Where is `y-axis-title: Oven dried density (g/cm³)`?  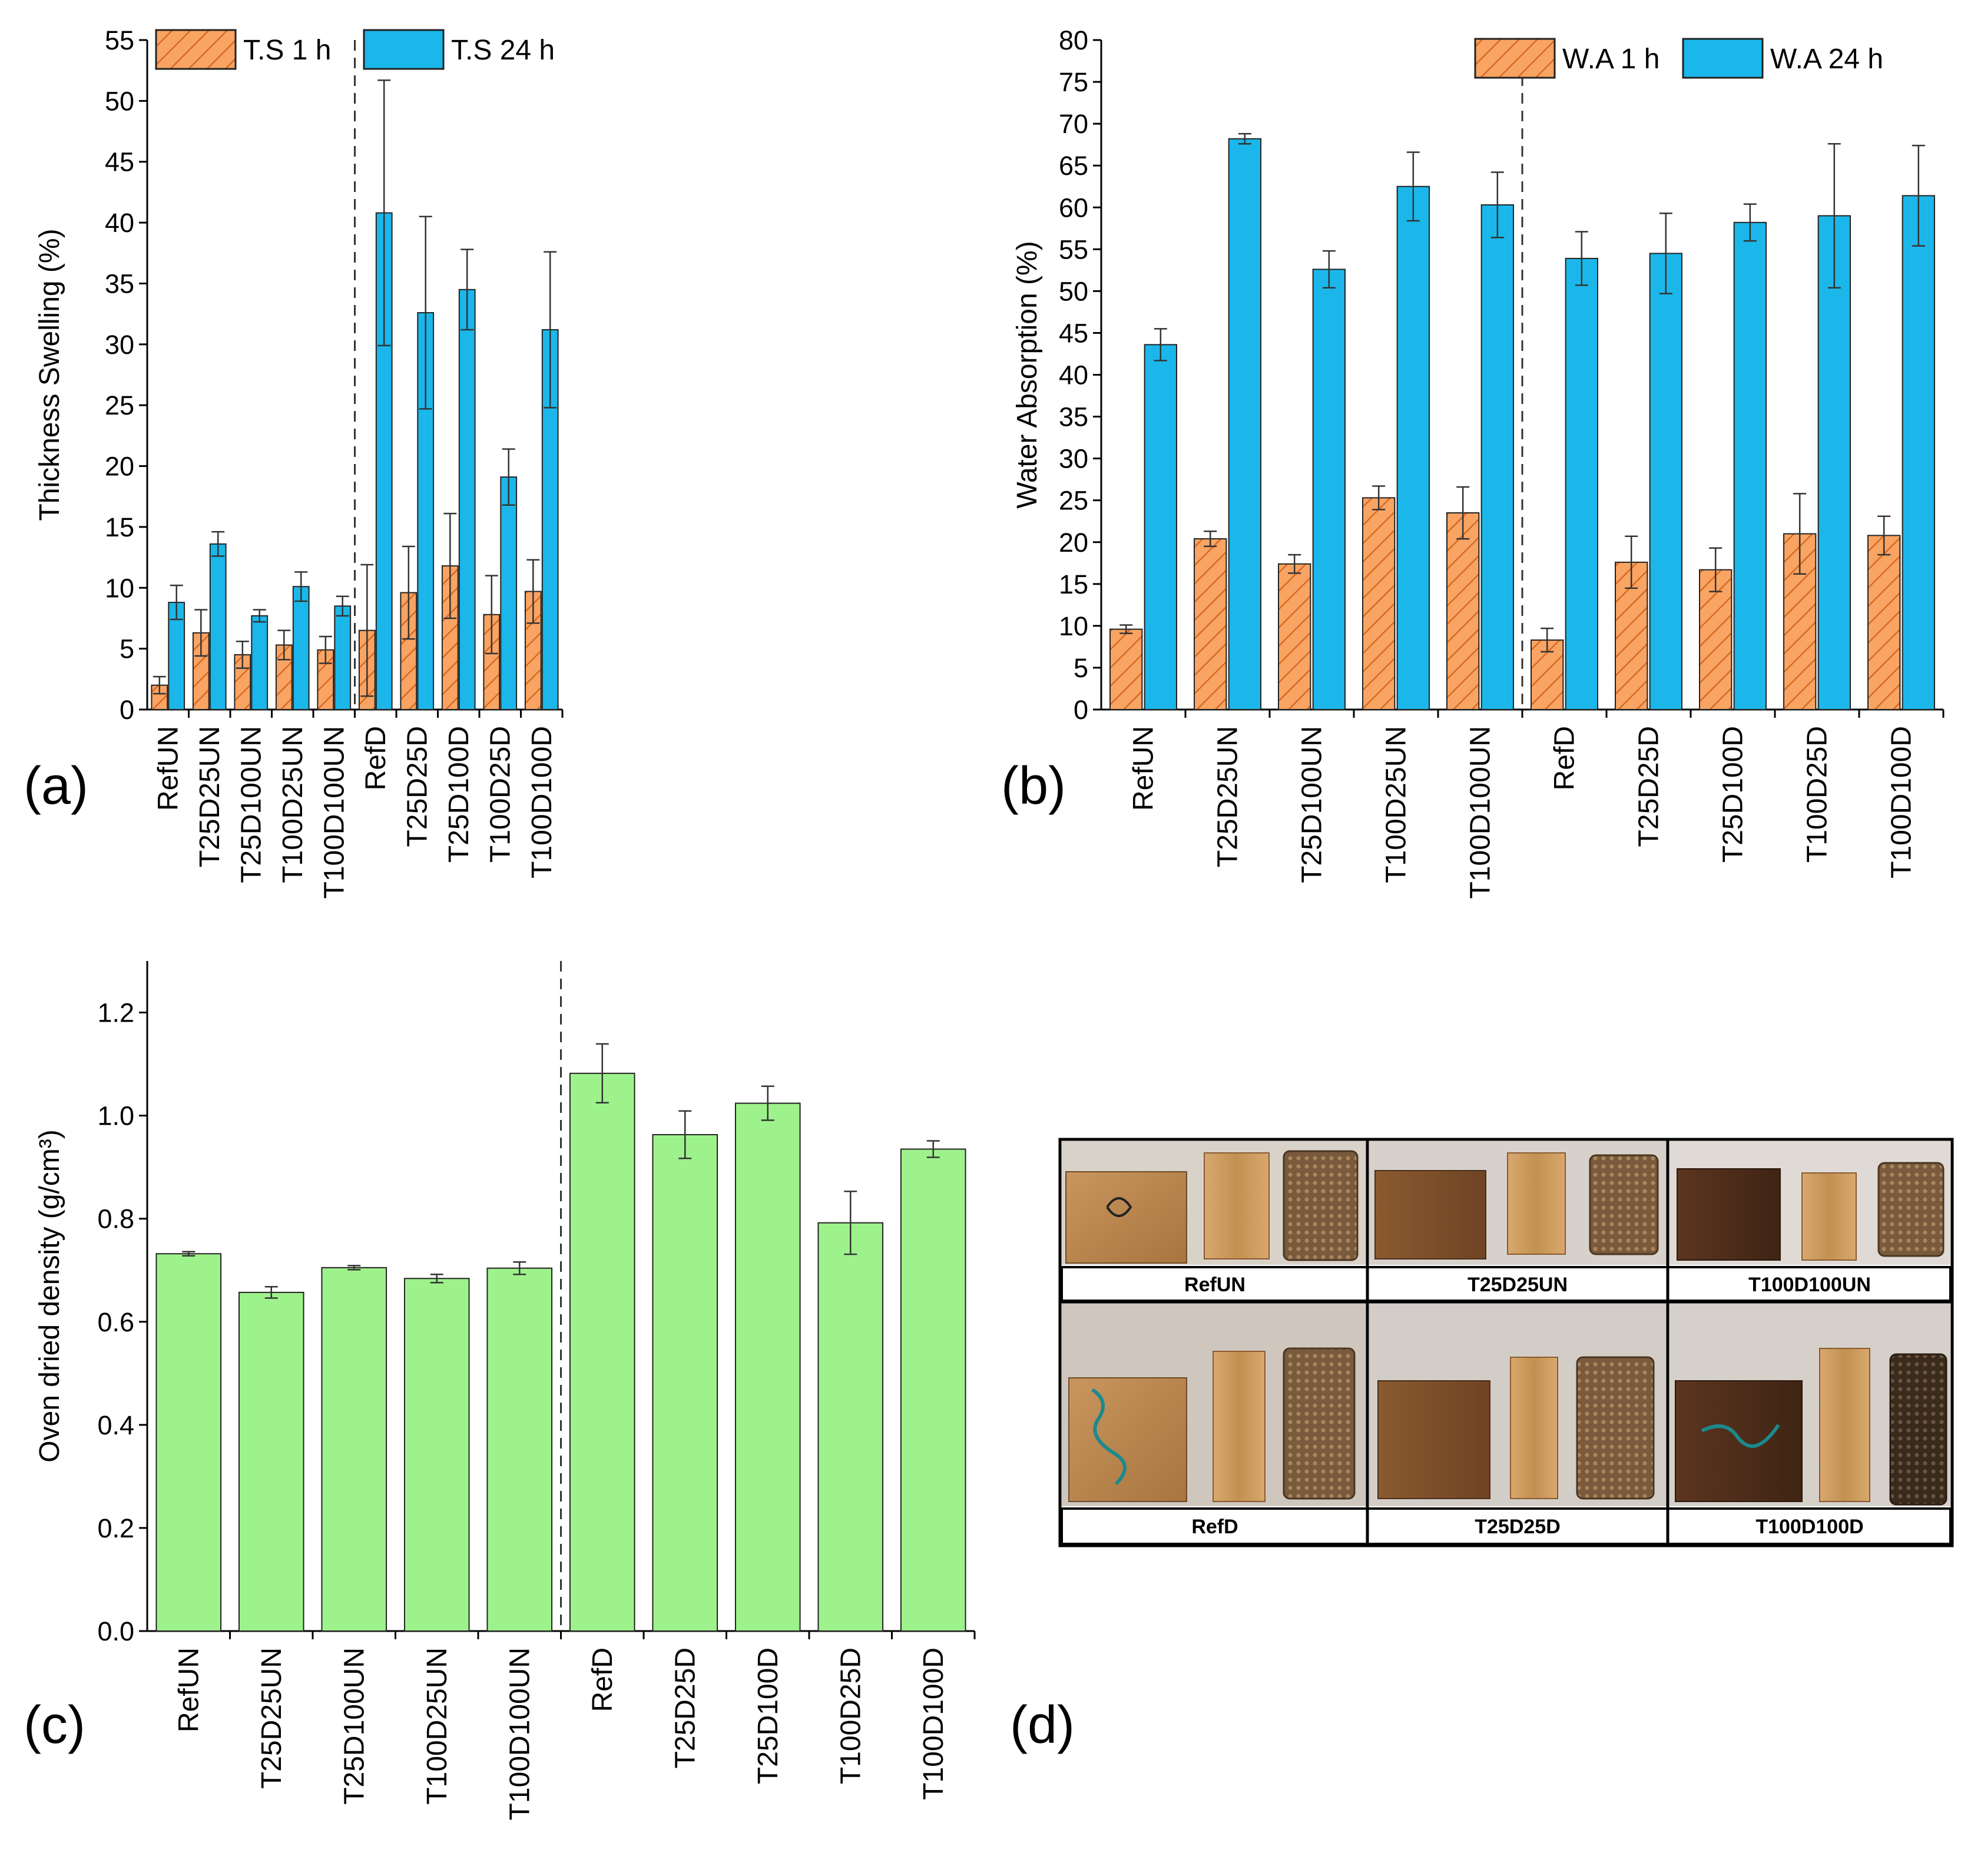 y-axis-title: Oven dried density (g/cm³) is located at coordinates (50, 1296).